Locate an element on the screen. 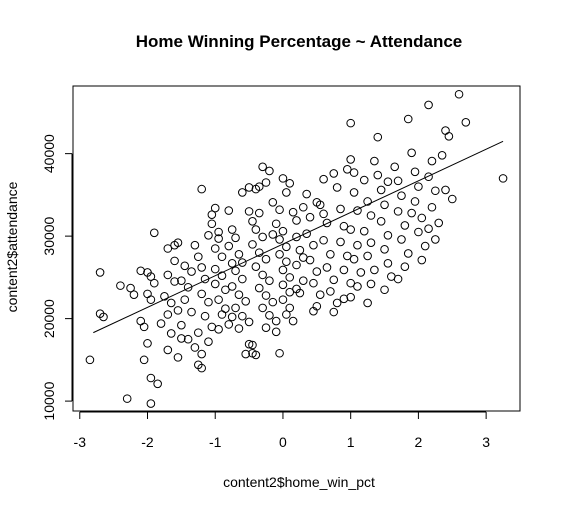 This screenshot has width=561, height=511. chart-title: Home Winning Percentage ~ Attendance is located at coordinates (299, 41).